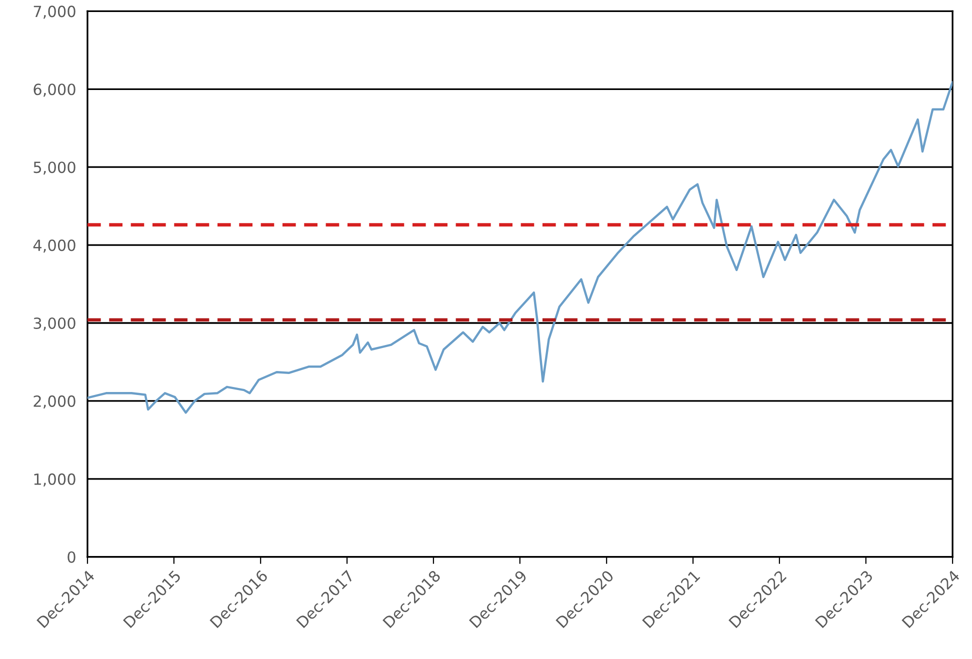  I want to click on y-tick-label: 0, so click(72, 557).